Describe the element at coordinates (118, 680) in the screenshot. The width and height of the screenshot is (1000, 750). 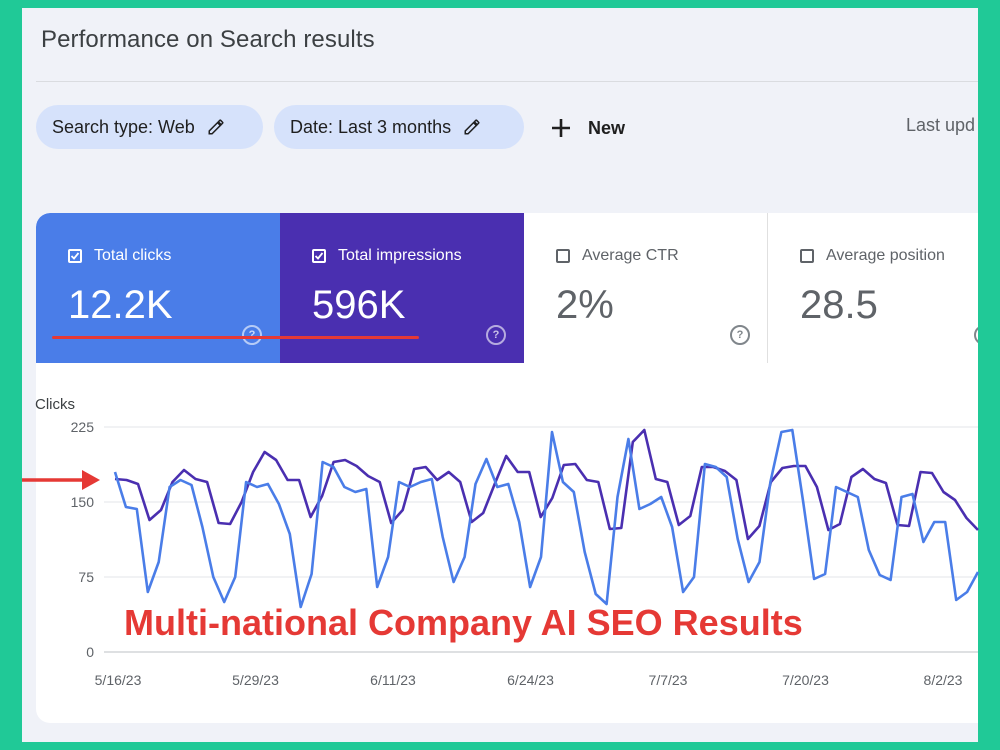
I see `x-tick-label: 5/16/23` at that location.